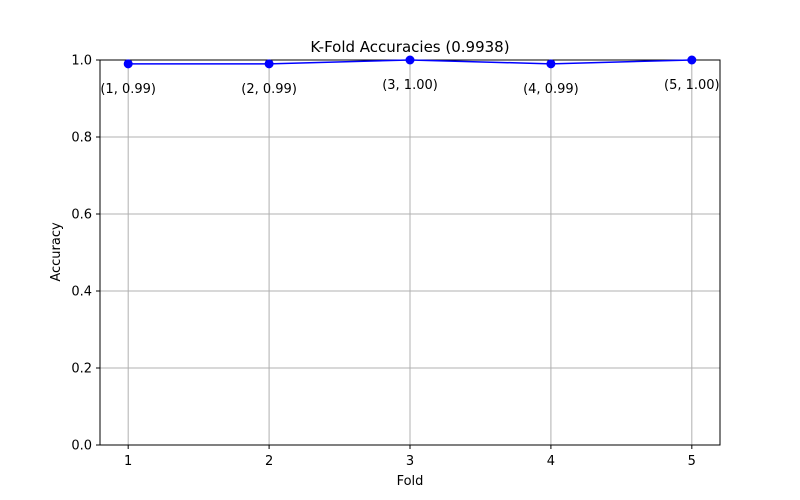 The image size is (800, 500). I want to click on y-axis-label: Accuracy, so click(56, 252).